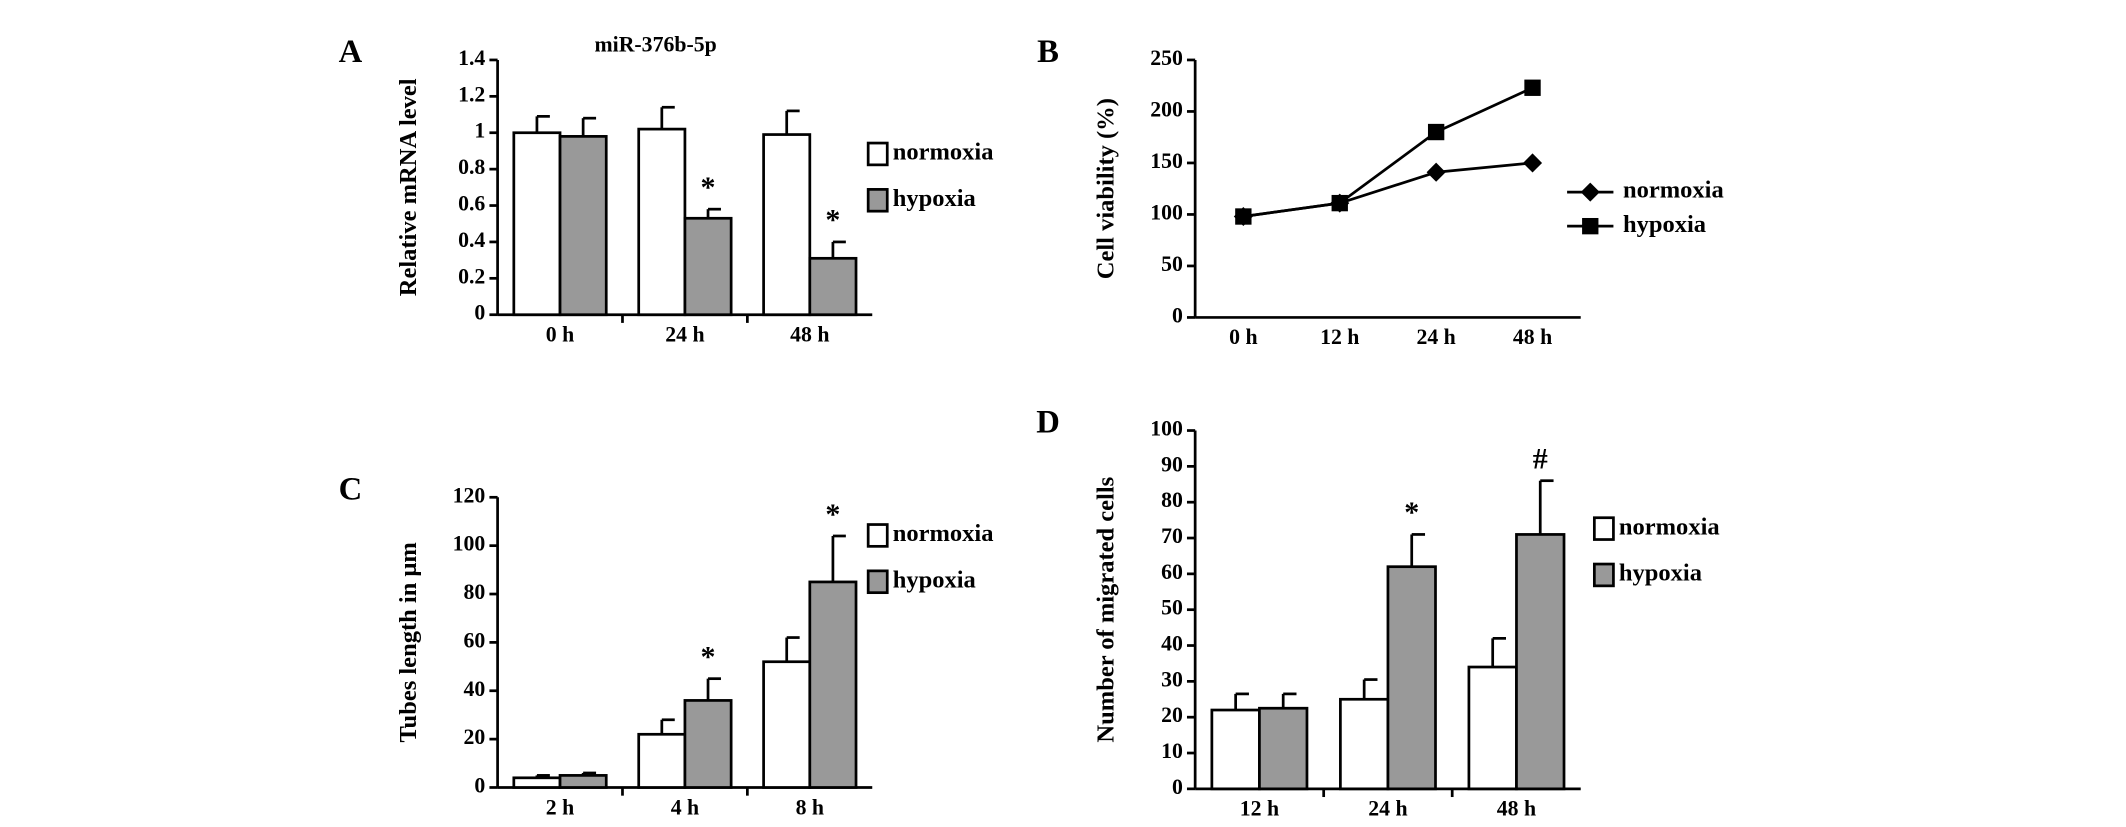 Image resolution: width=2126 pixels, height=827 pixels. I want to click on x-tick-label: 4 h, so click(685, 807).